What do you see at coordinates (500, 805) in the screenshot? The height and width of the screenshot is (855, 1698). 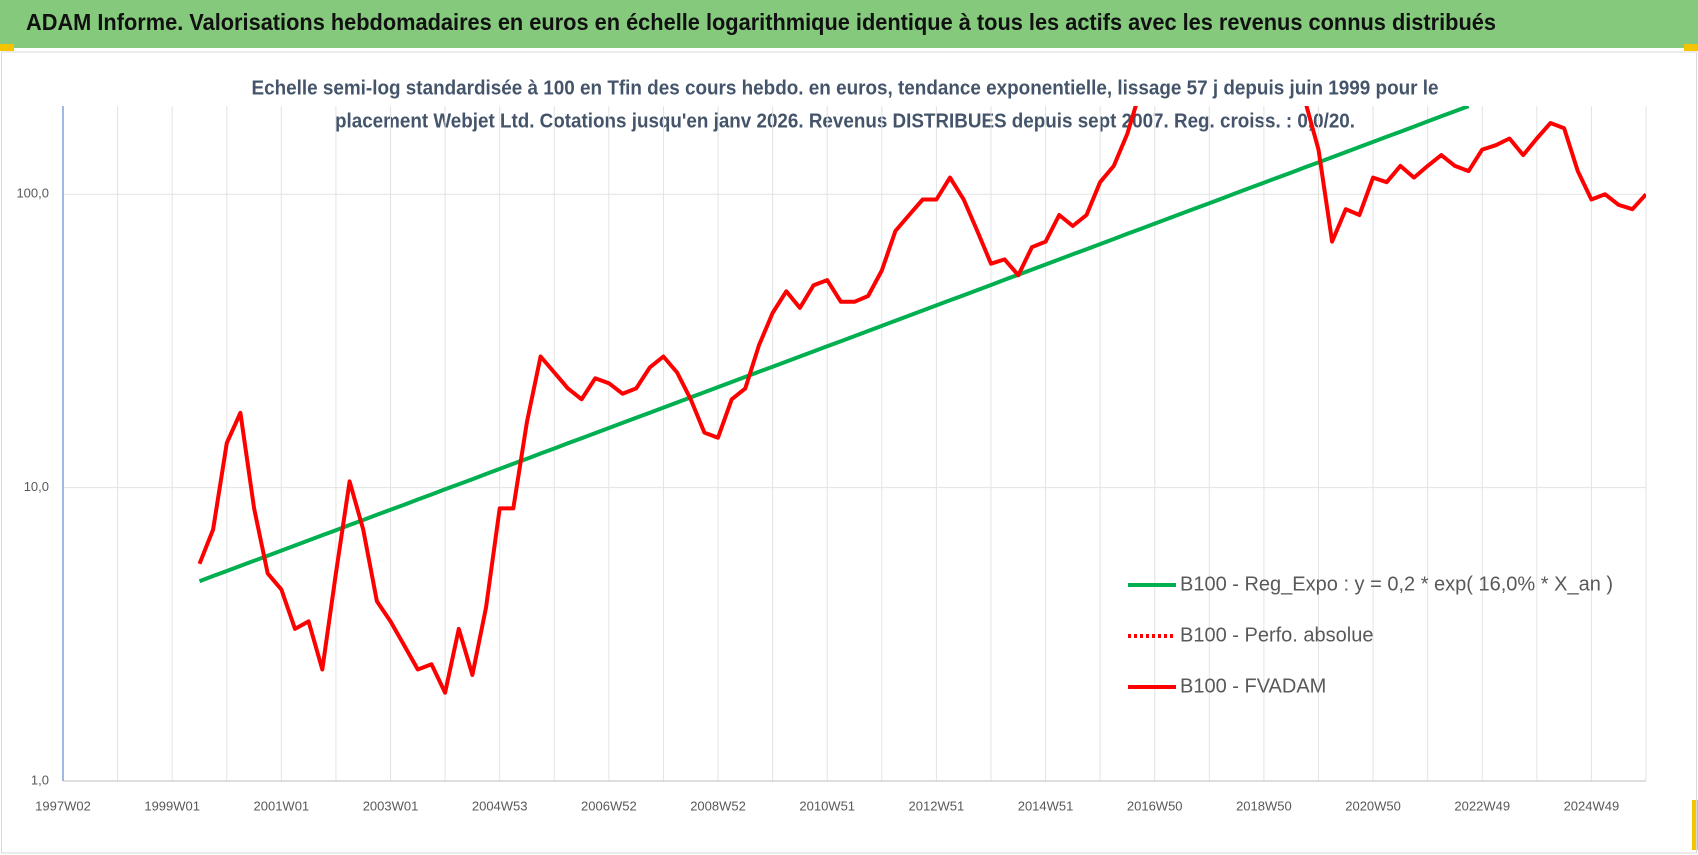 I see `x-tick-label: 2004W53` at bounding box center [500, 805].